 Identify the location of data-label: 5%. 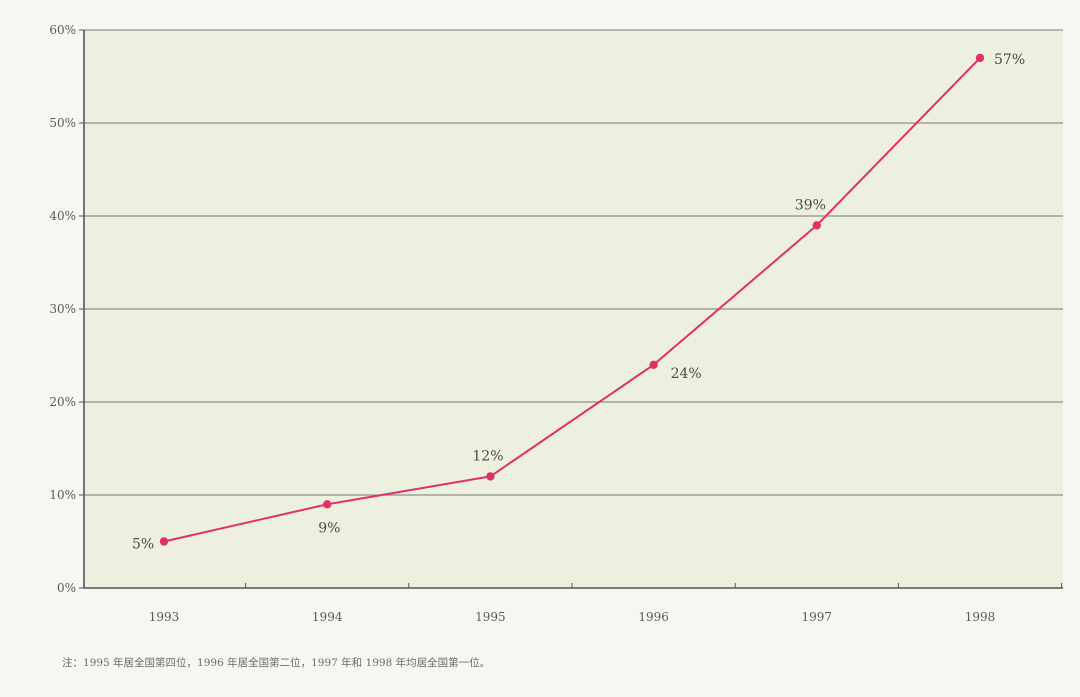
(143, 545).